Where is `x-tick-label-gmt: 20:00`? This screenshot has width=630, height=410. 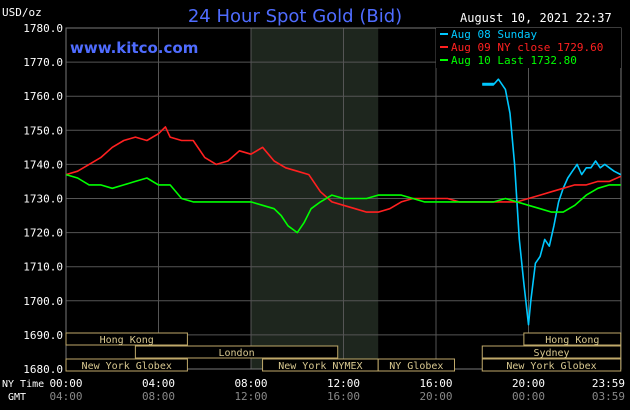 x-tick-label-gmt: 20:00 is located at coordinates (435, 396).